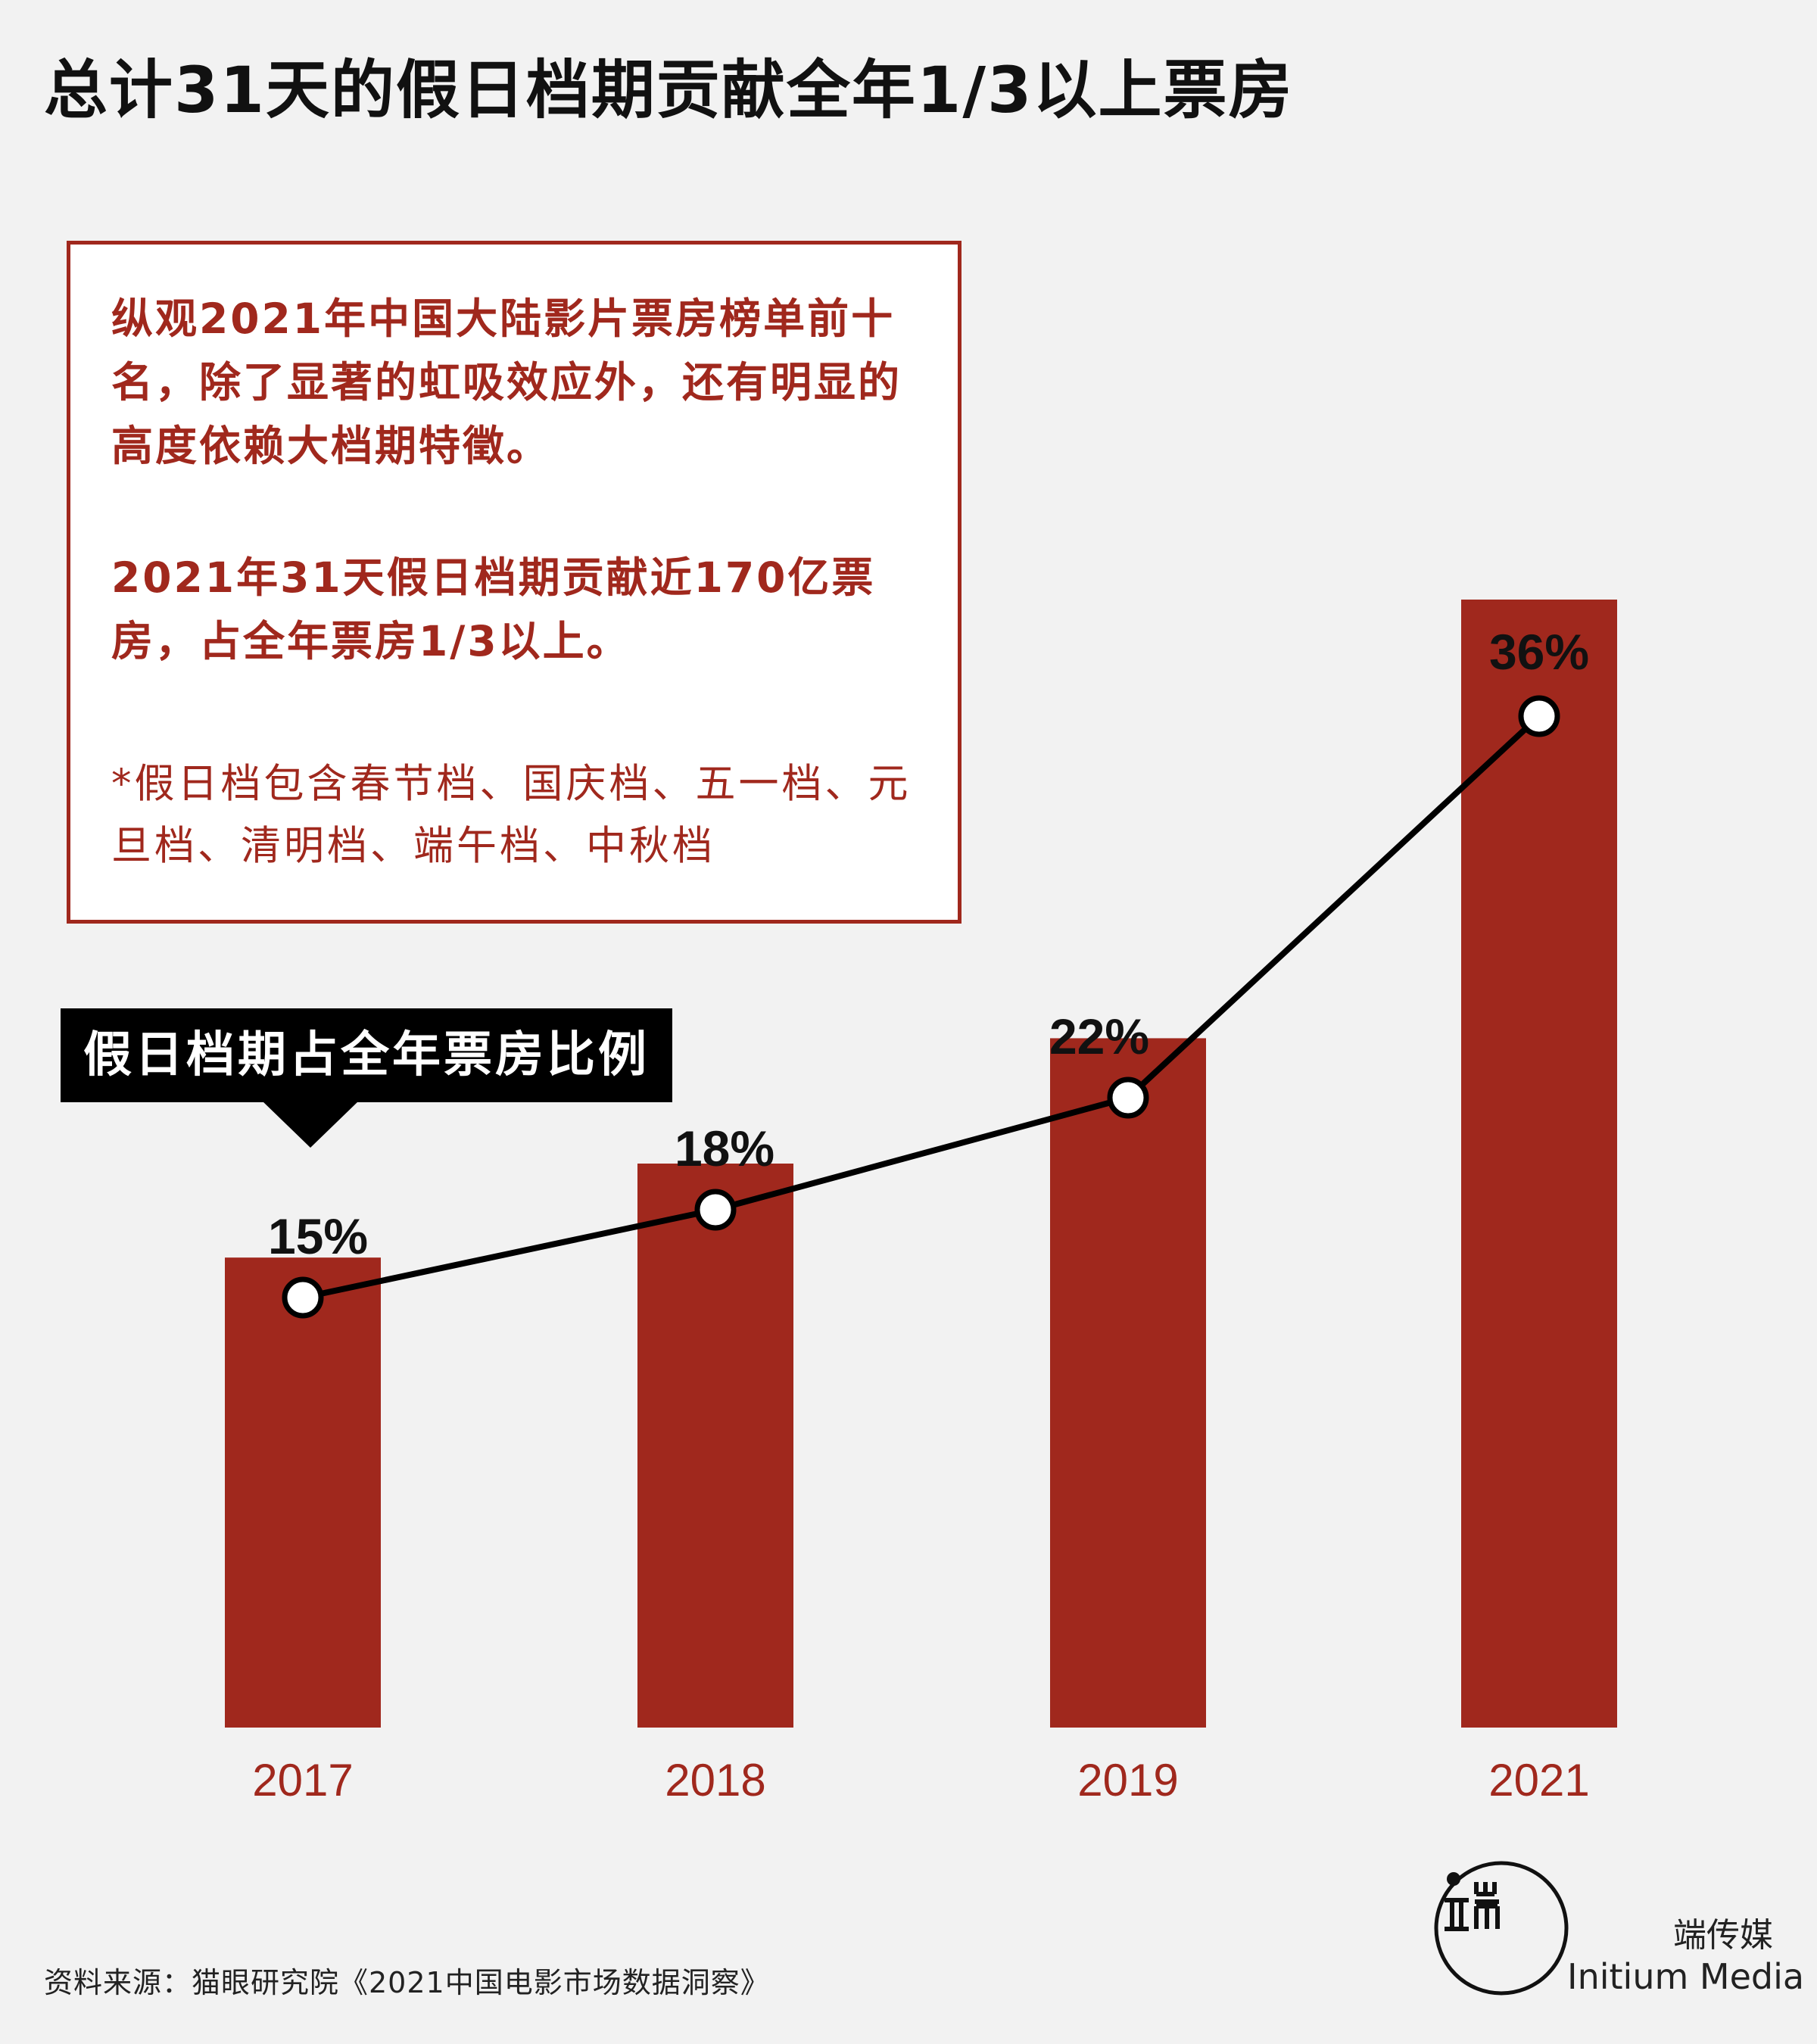 This screenshot has width=1817, height=2044. What do you see at coordinates (303, 1492) in the screenshot?
I see `bar-2017` at bounding box center [303, 1492].